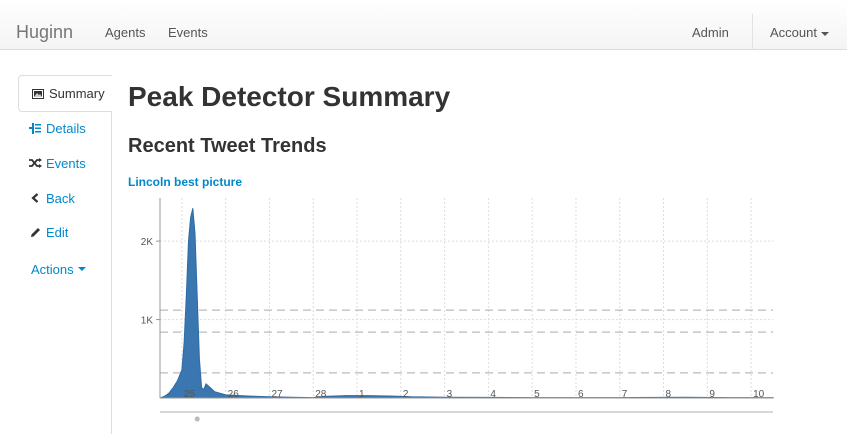 This screenshot has height=434, width=847. Describe the element at coordinates (227, 146) in the screenshot. I see `section-title: Recent Tweet Trends` at that location.